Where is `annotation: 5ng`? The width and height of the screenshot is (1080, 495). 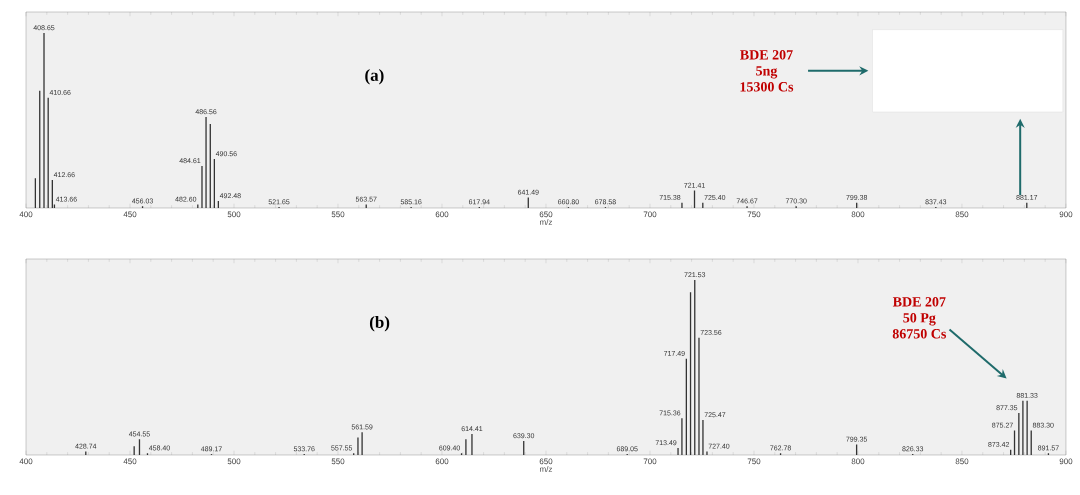 annotation: 5ng is located at coordinates (767, 72).